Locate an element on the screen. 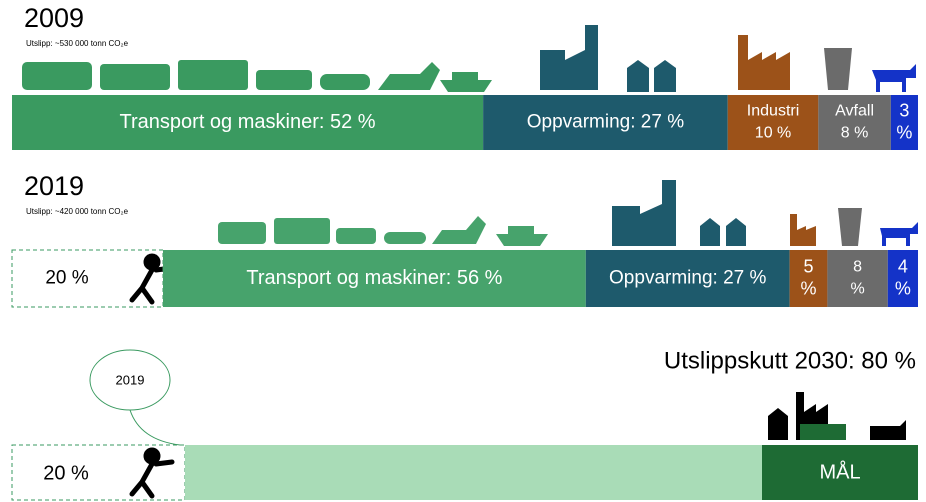 Image resolution: width=926 pixels, height=502 pixels. segment-label: 3 is located at coordinates (904, 110).